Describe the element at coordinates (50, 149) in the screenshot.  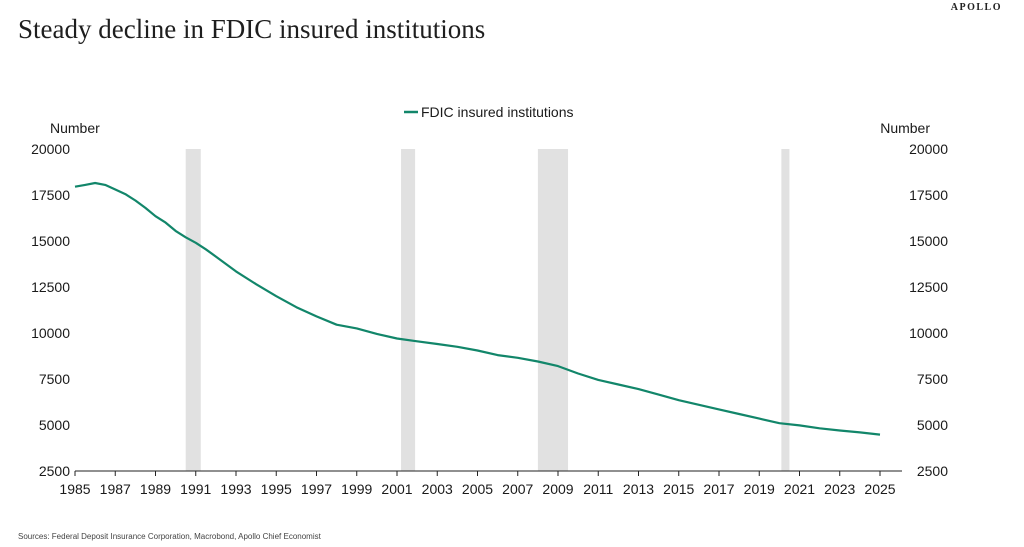
I see `y-left-tick-label: 20000` at that location.